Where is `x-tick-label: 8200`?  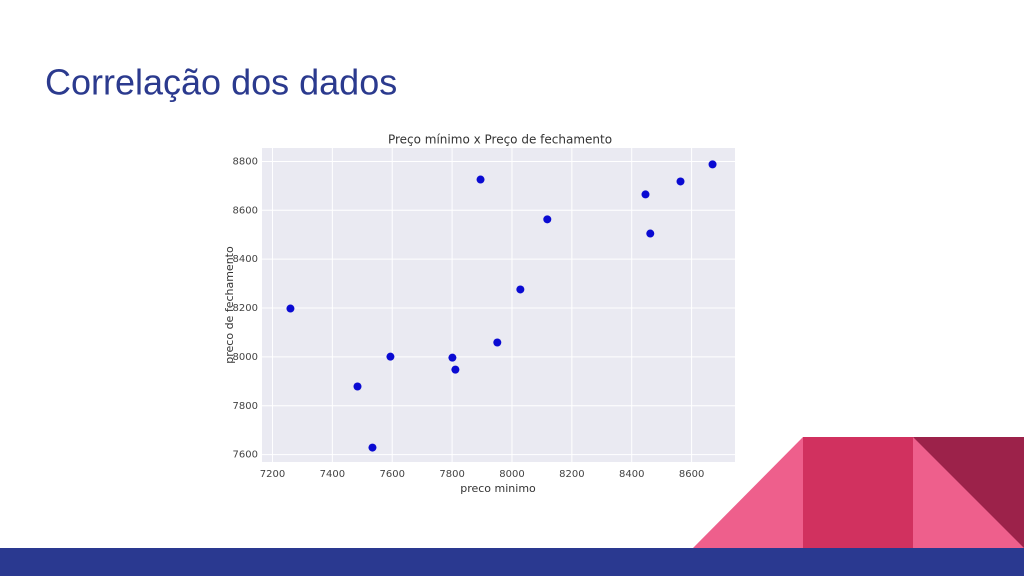
x-tick-label: 8200 is located at coordinates (571, 474).